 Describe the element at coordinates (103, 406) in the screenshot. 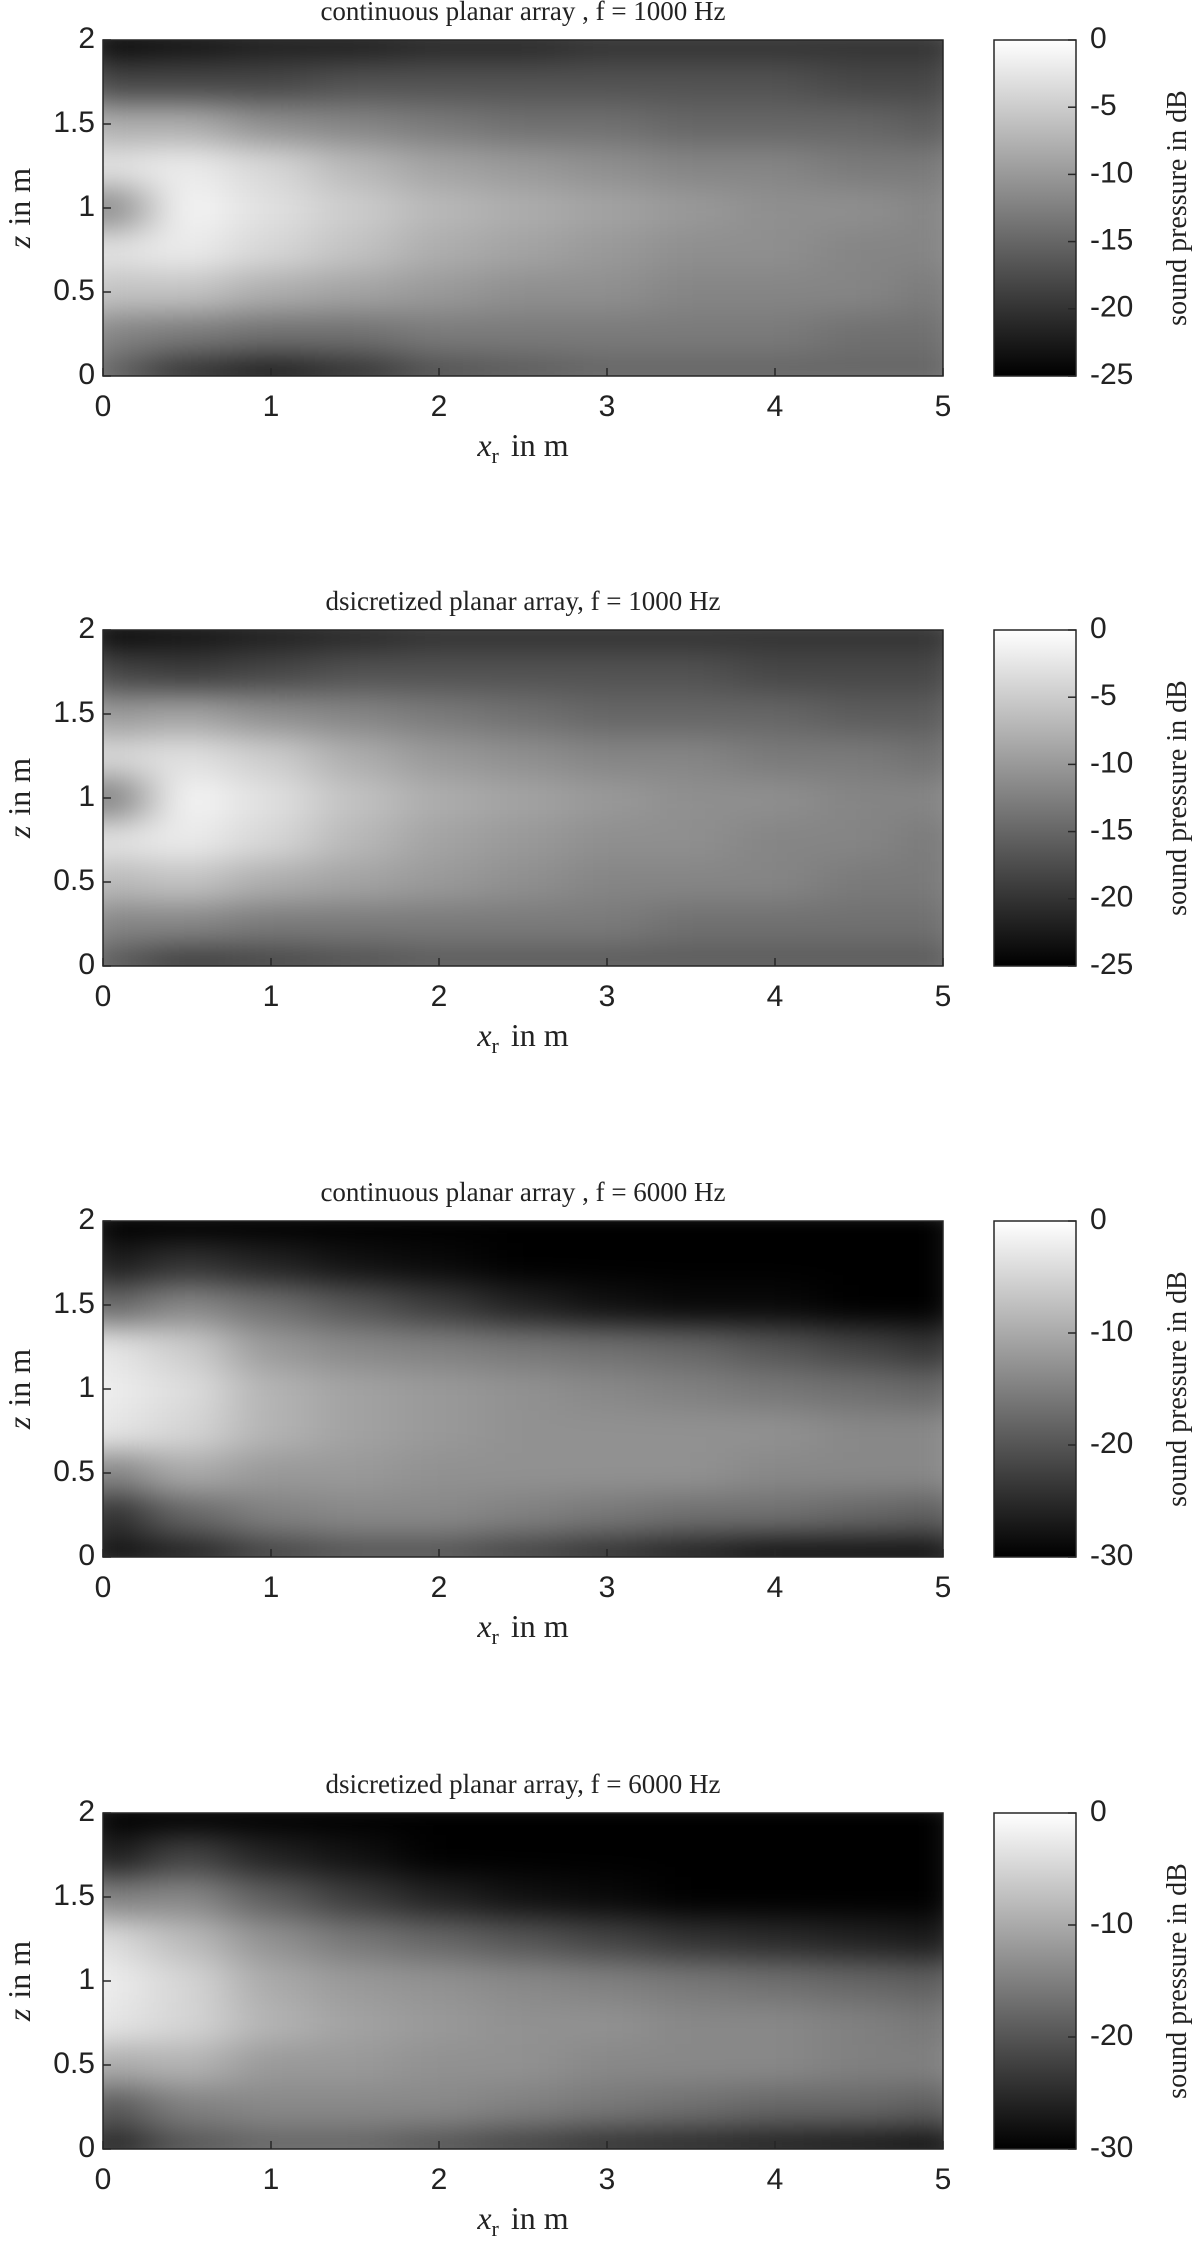

I see `x-tick-label: 0` at that location.